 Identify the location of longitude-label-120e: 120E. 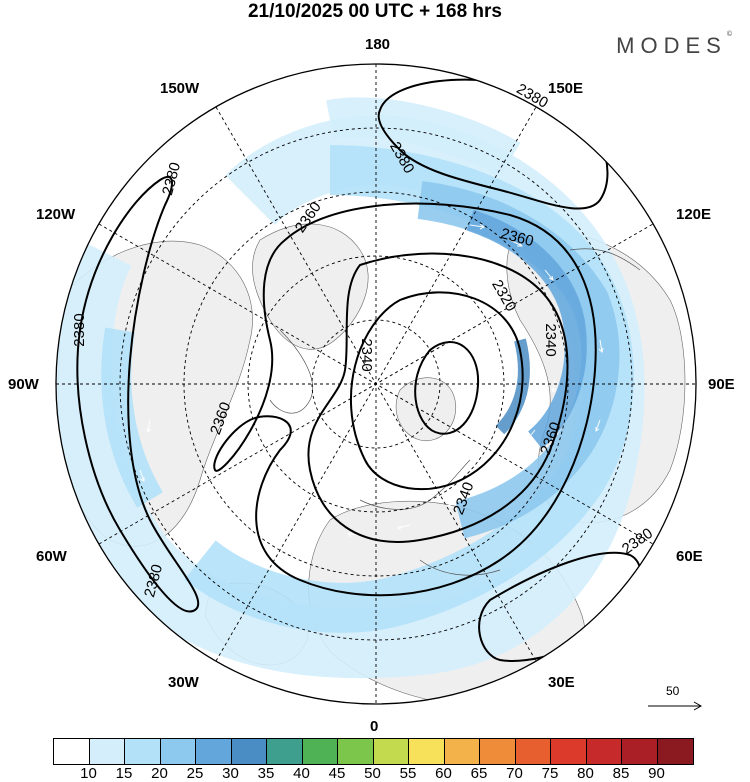
(694, 214).